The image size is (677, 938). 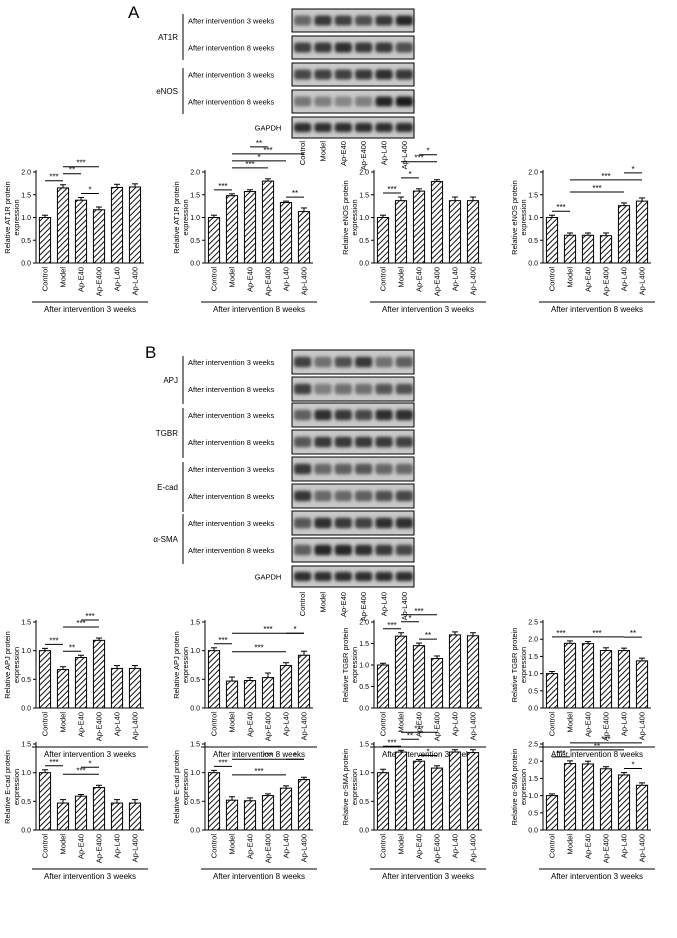 I want to click on x-axis-label: After intervention 3 weeks, so click(x=597, y=876).